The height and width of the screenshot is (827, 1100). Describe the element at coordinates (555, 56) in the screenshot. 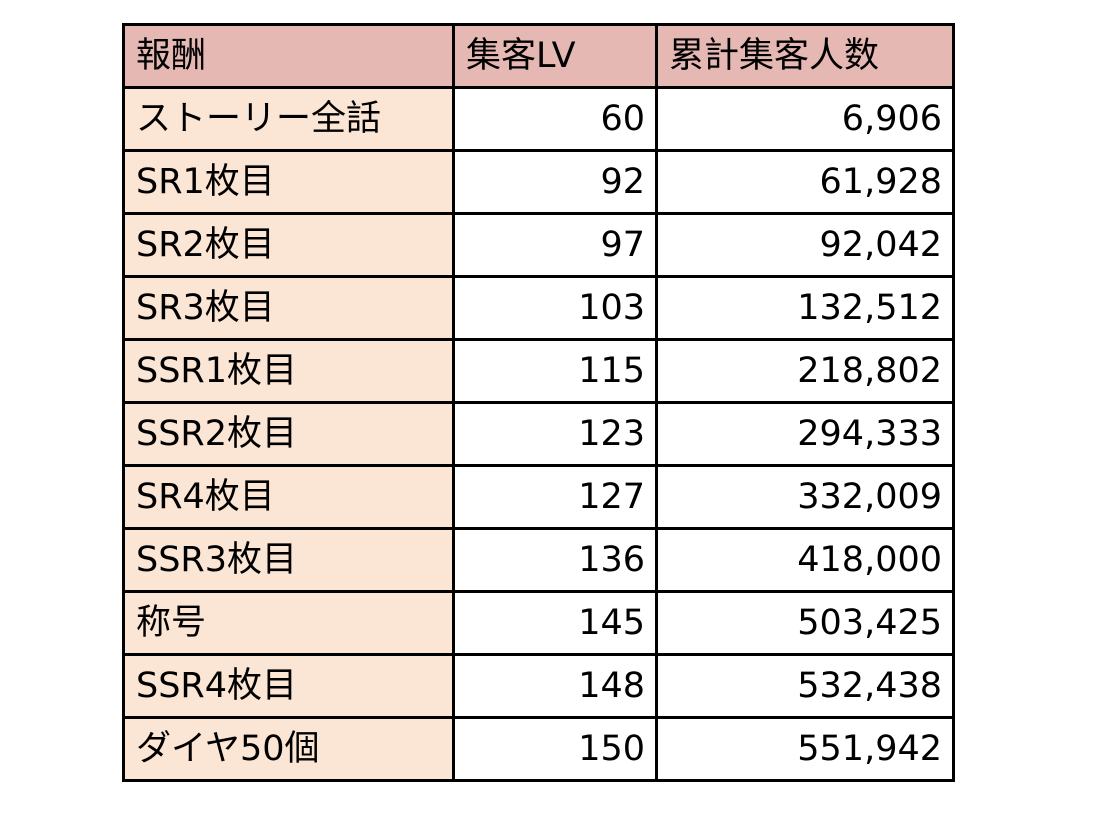

I see `header-level: 集客LV` at that location.